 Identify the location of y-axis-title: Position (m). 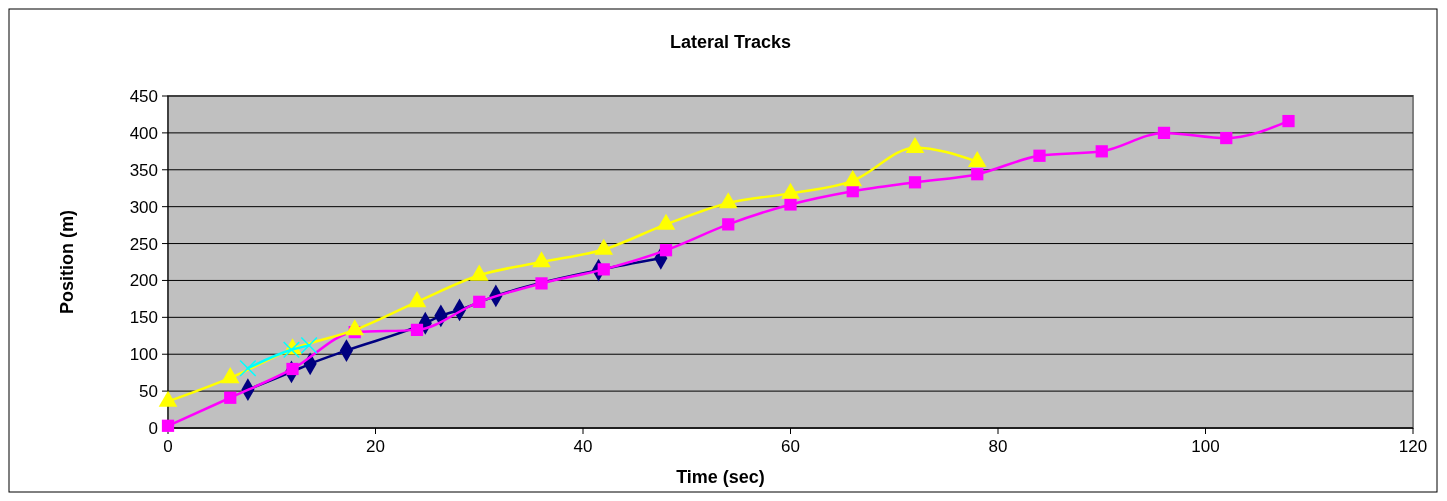
(67, 262).